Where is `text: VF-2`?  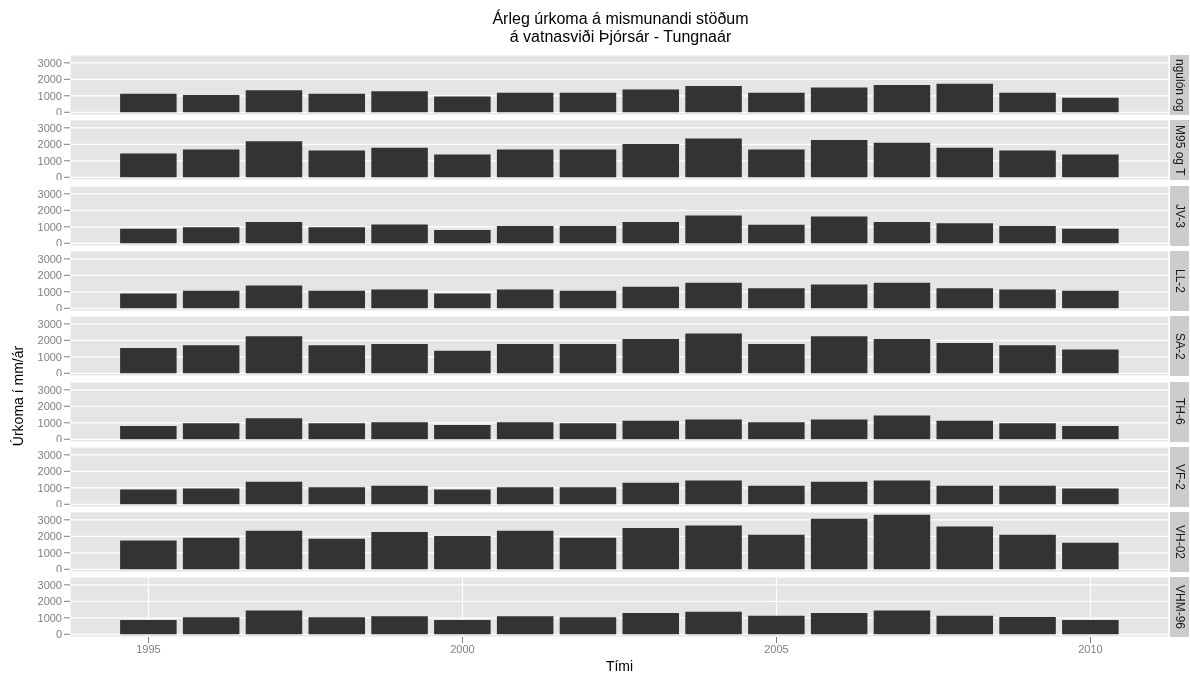 text: VF-2 is located at coordinates (1179, 476).